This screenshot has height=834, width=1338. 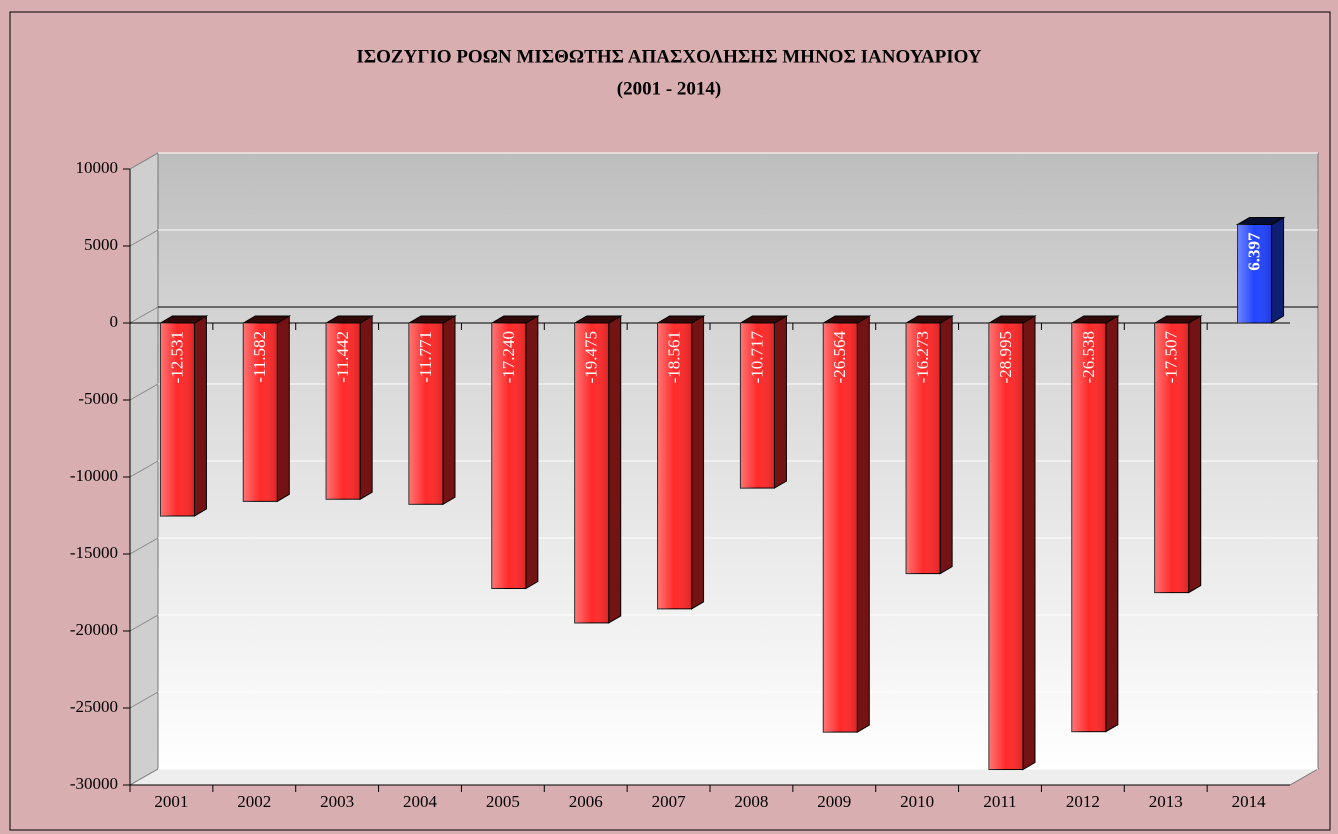 What do you see at coordinates (1005, 357) in the screenshot?
I see `value-label: -28.995` at bounding box center [1005, 357].